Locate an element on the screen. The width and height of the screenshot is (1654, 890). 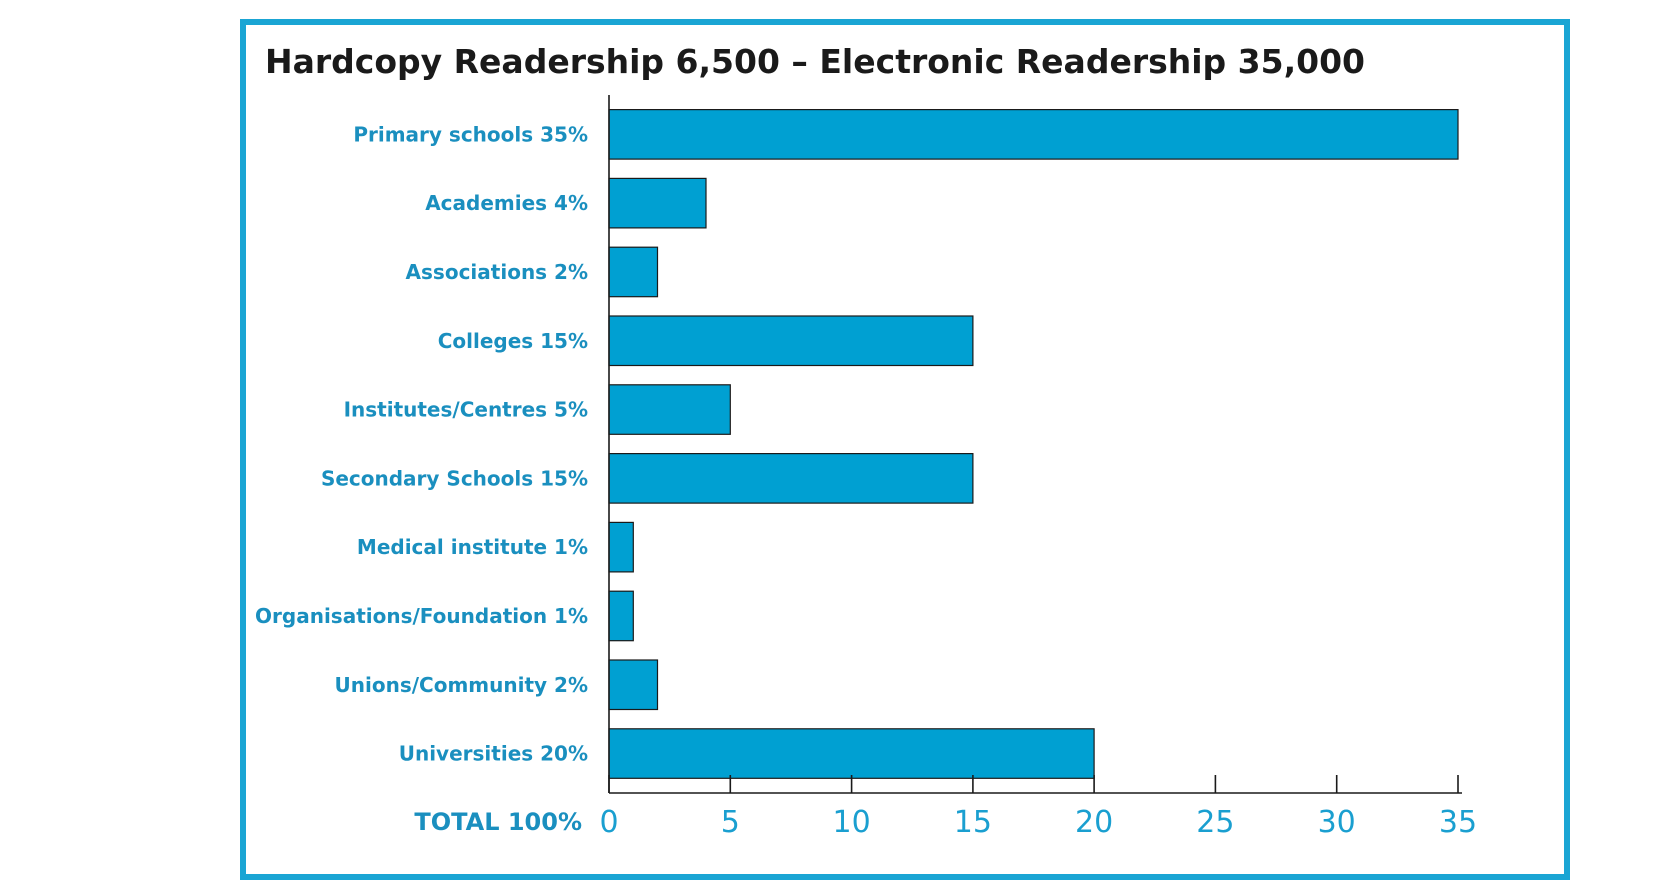
total-label: TOTAL 100% is located at coordinates (498, 822).